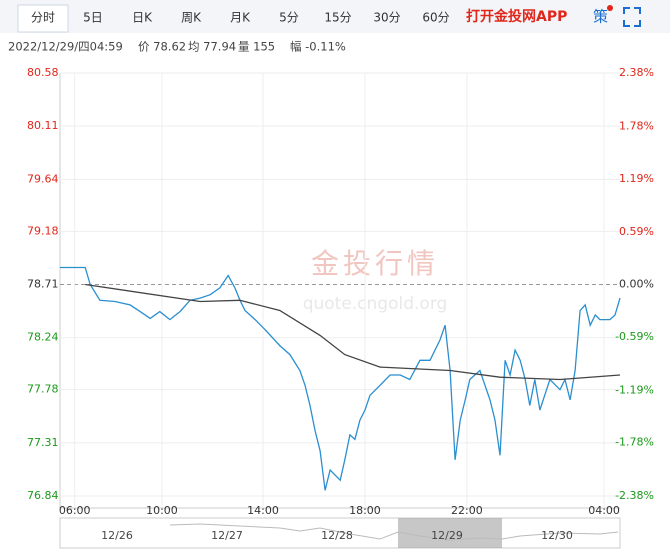 This screenshot has height=553, width=670. Describe the element at coordinates (43, 72) in the screenshot. I see `y-tick-label: 80.58` at that location.